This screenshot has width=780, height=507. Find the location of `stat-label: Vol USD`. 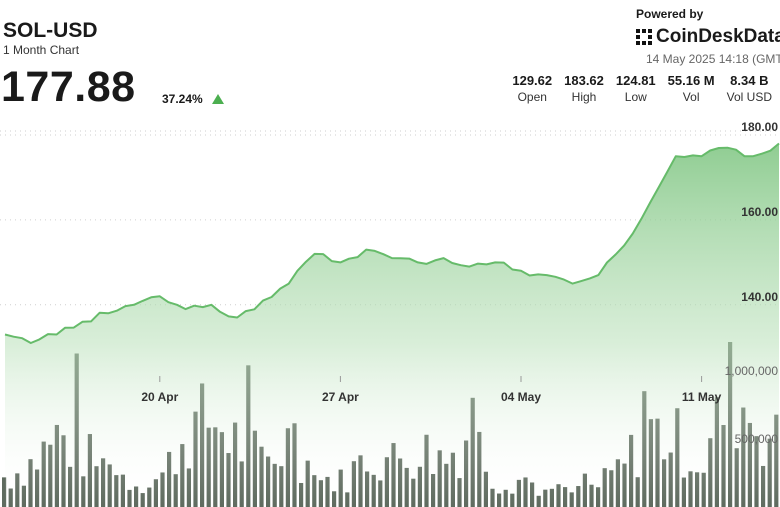

stat-label: Vol USD is located at coordinates (749, 97).